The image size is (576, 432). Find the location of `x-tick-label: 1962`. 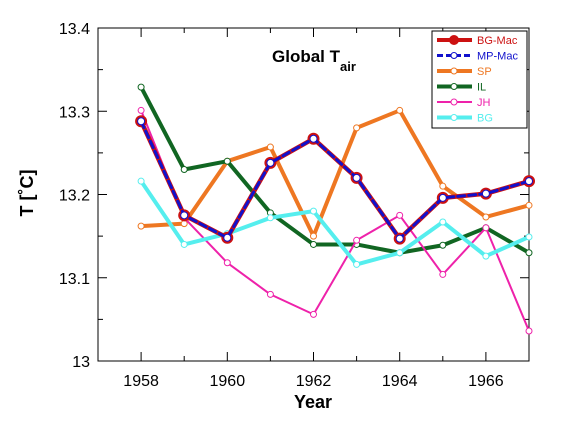

x-tick-label: 1962 is located at coordinates (314, 381).